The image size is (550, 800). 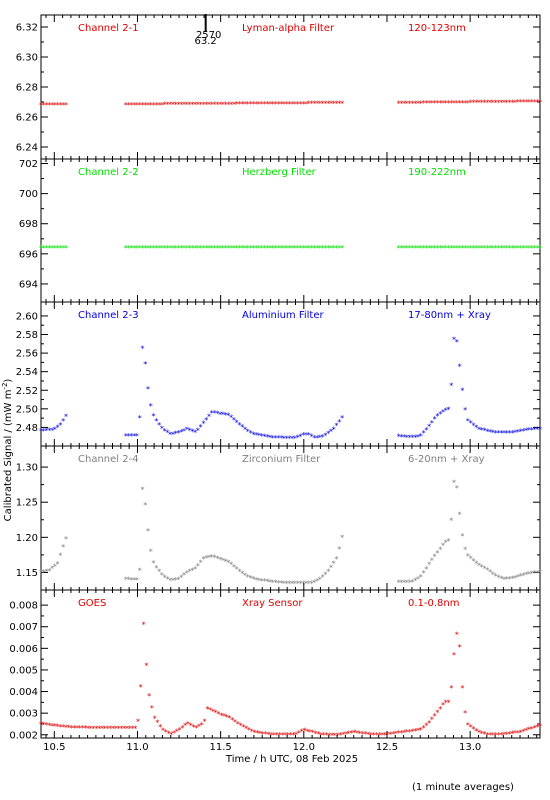 I want to click on panel-label-filter: Aluminium Filter, so click(x=283, y=315).